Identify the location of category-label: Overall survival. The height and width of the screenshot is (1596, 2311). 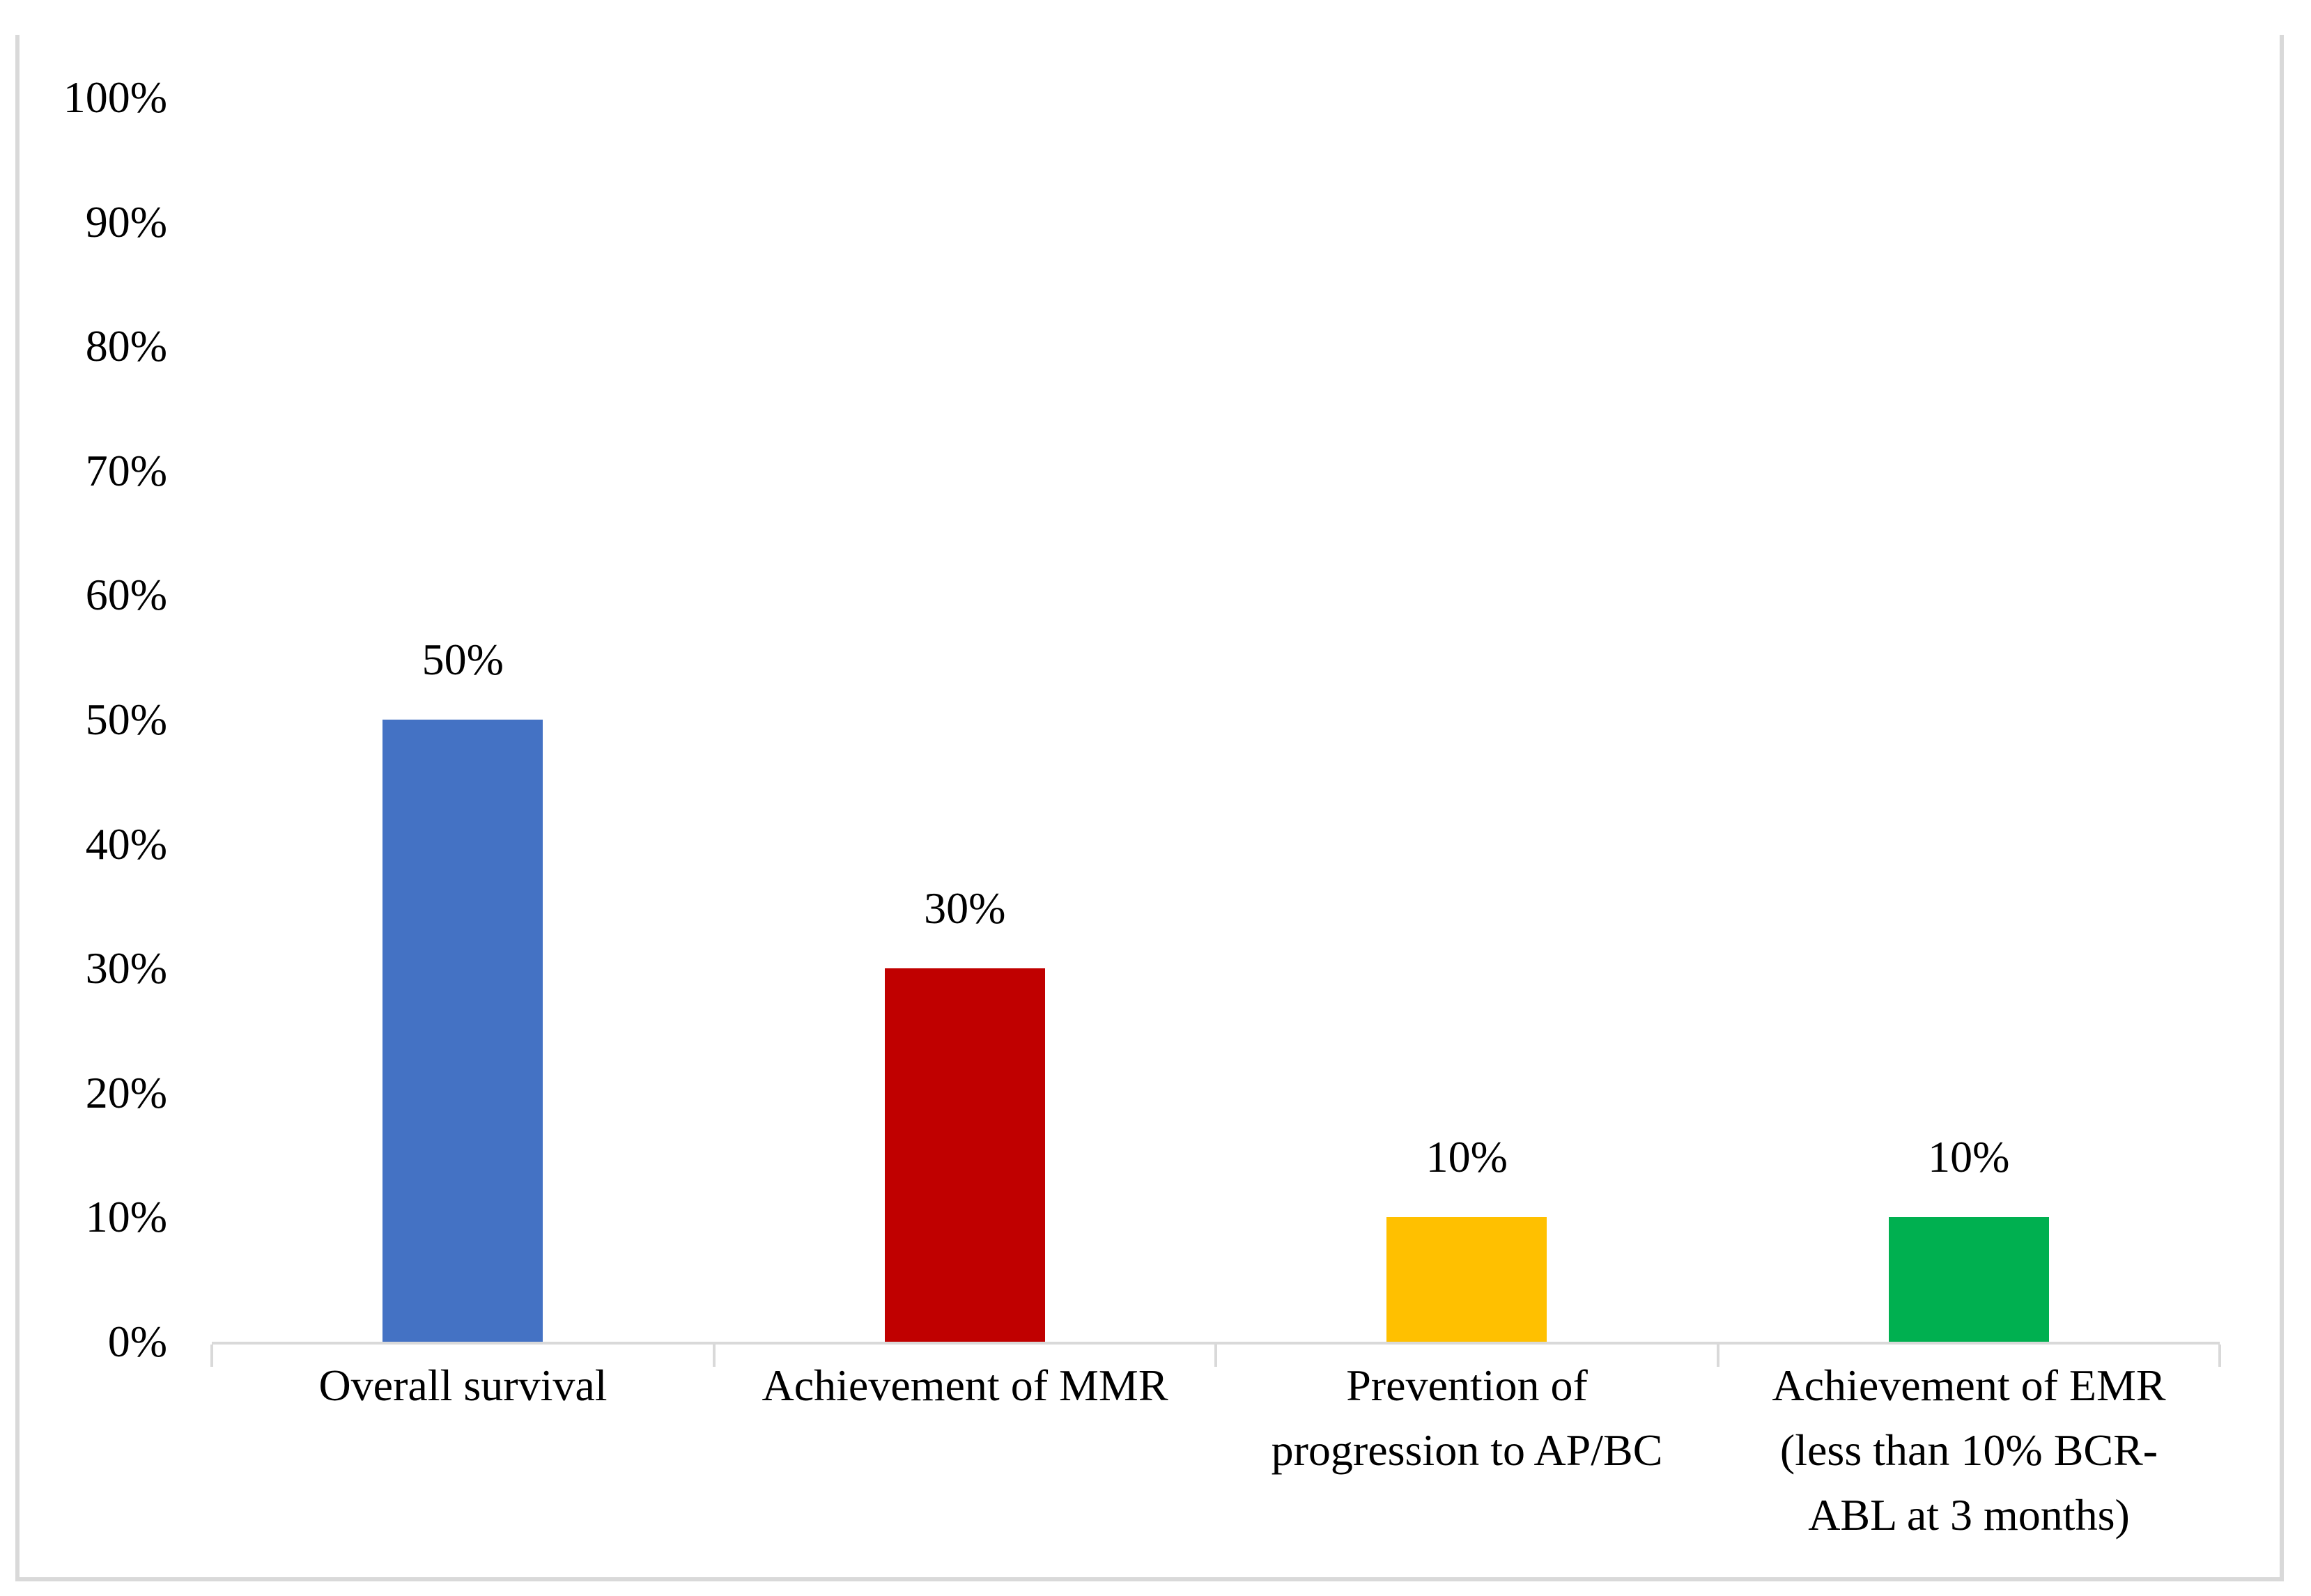
(463, 1385).